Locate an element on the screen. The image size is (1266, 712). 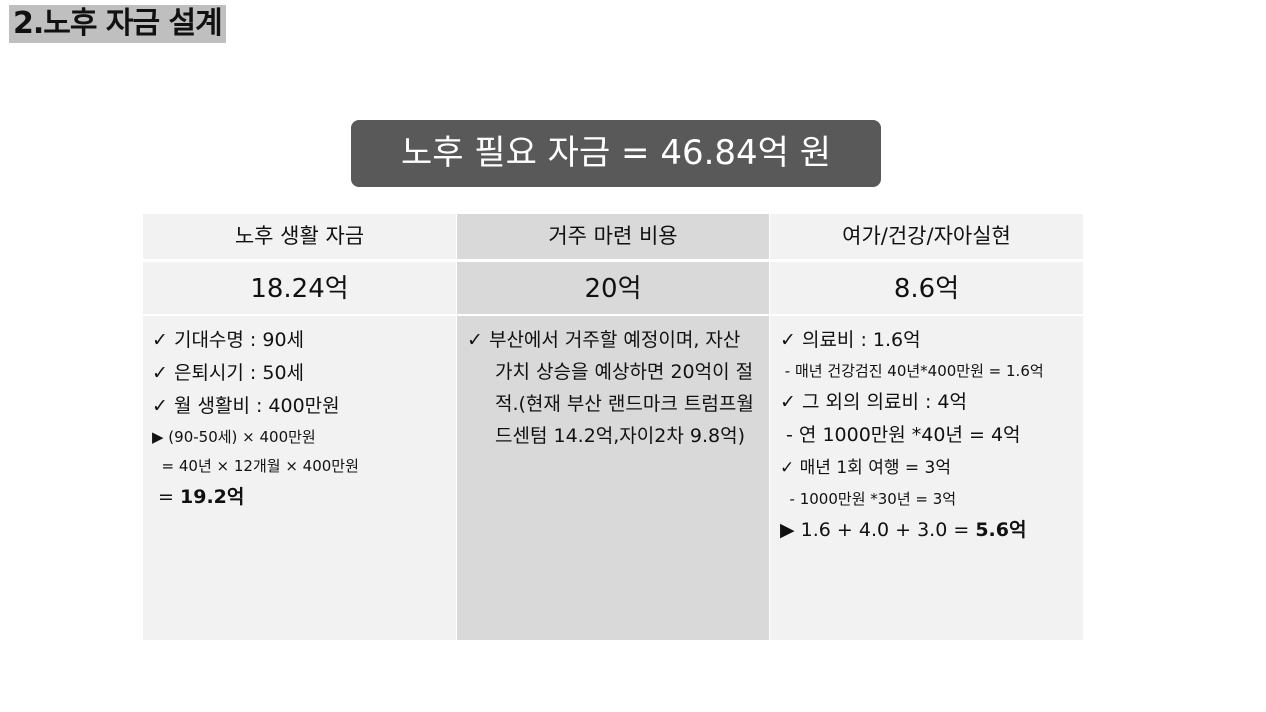
list-item: ▶ 1.6 + 4.0 + 3.0 = 5.6억 is located at coordinates (931, 530).